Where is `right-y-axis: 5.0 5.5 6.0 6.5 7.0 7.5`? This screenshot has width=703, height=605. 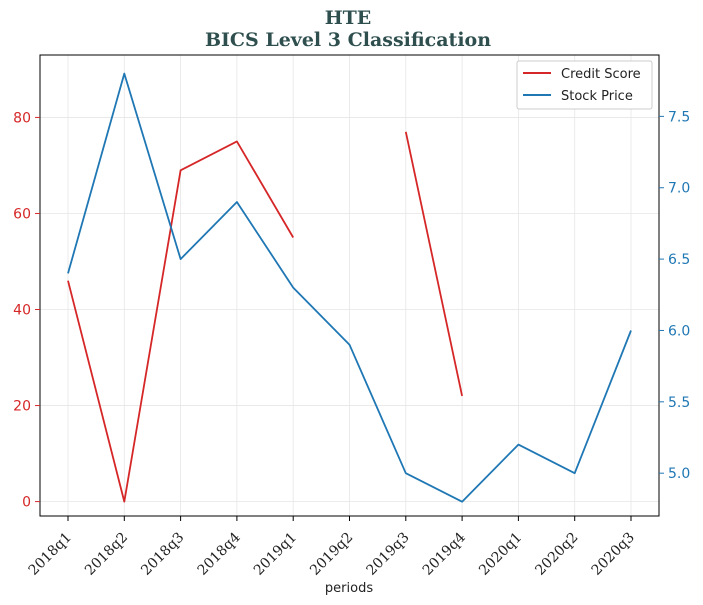 right-y-axis: 5.0 5.5 6.0 6.5 7.0 7.5 is located at coordinates (674, 295).